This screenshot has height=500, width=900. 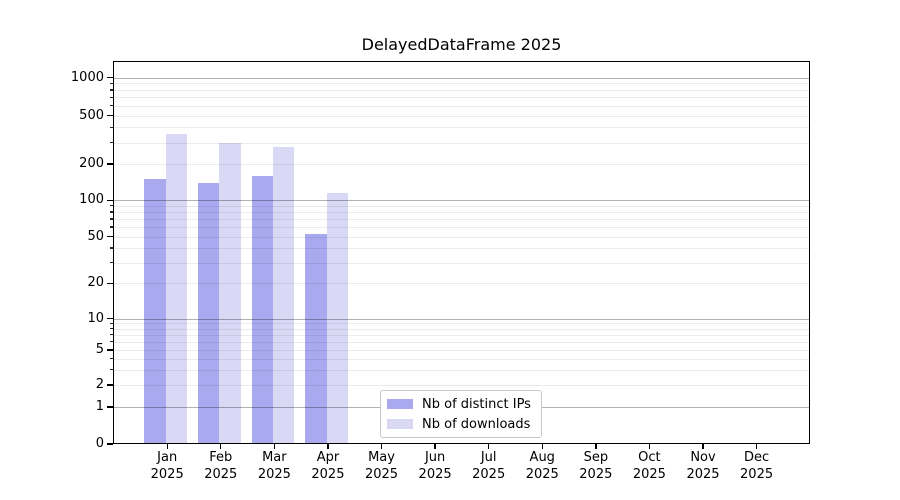 What do you see at coordinates (221, 466) in the screenshot?
I see `x-tick-label-feb: Feb 2025` at bounding box center [221, 466].